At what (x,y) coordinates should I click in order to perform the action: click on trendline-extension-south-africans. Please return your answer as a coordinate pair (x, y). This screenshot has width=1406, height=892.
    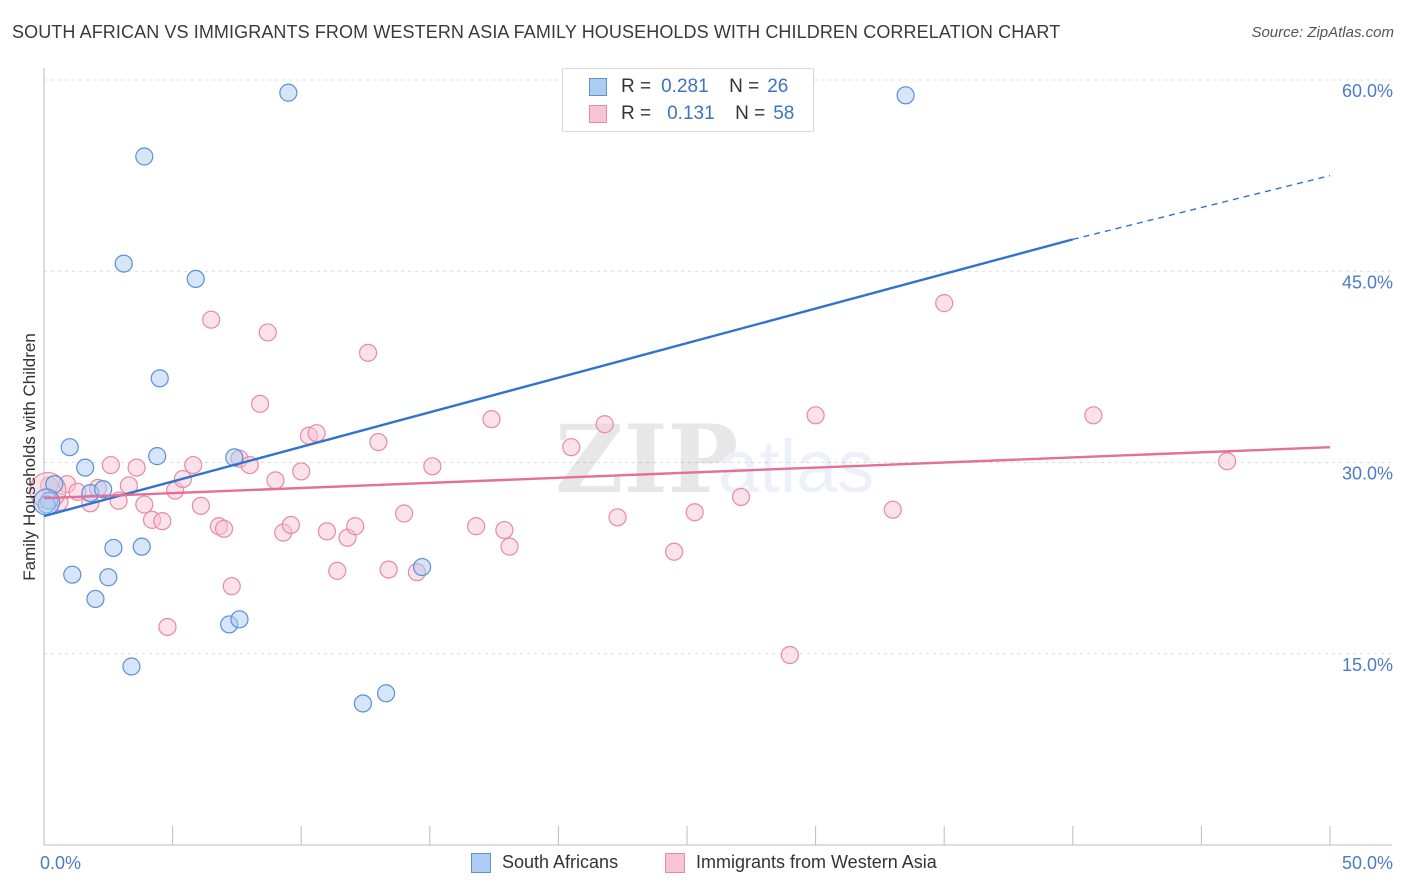
    Looking at the image, I should click on (1201, 207).